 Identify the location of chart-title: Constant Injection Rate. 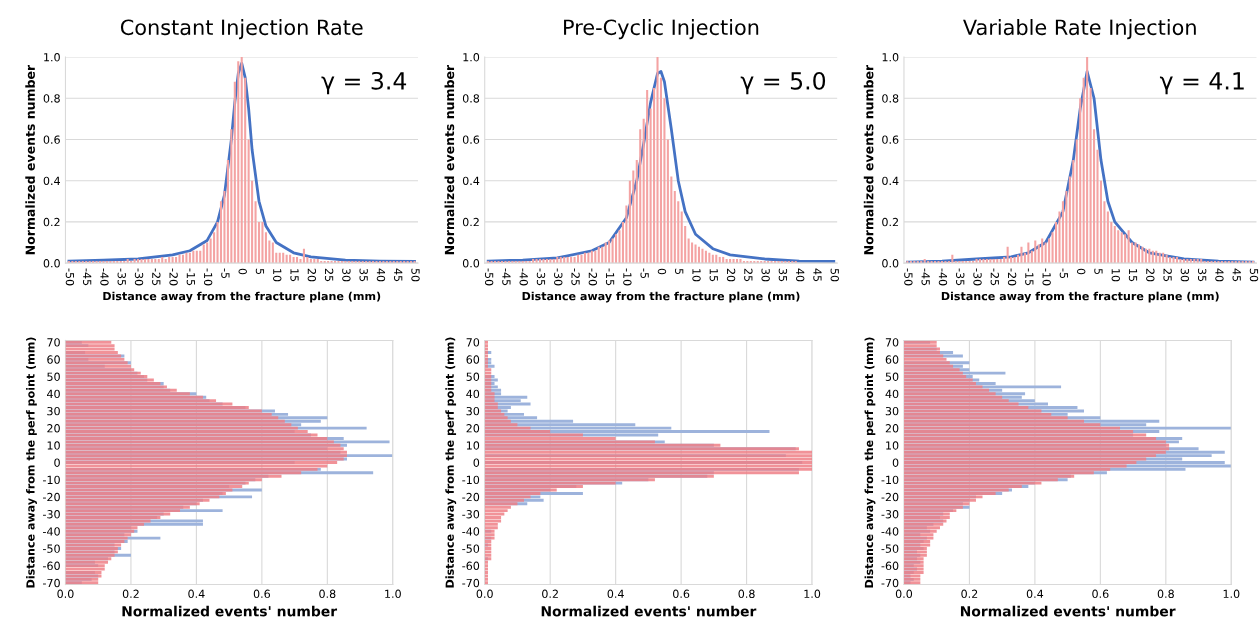
(241, 29).